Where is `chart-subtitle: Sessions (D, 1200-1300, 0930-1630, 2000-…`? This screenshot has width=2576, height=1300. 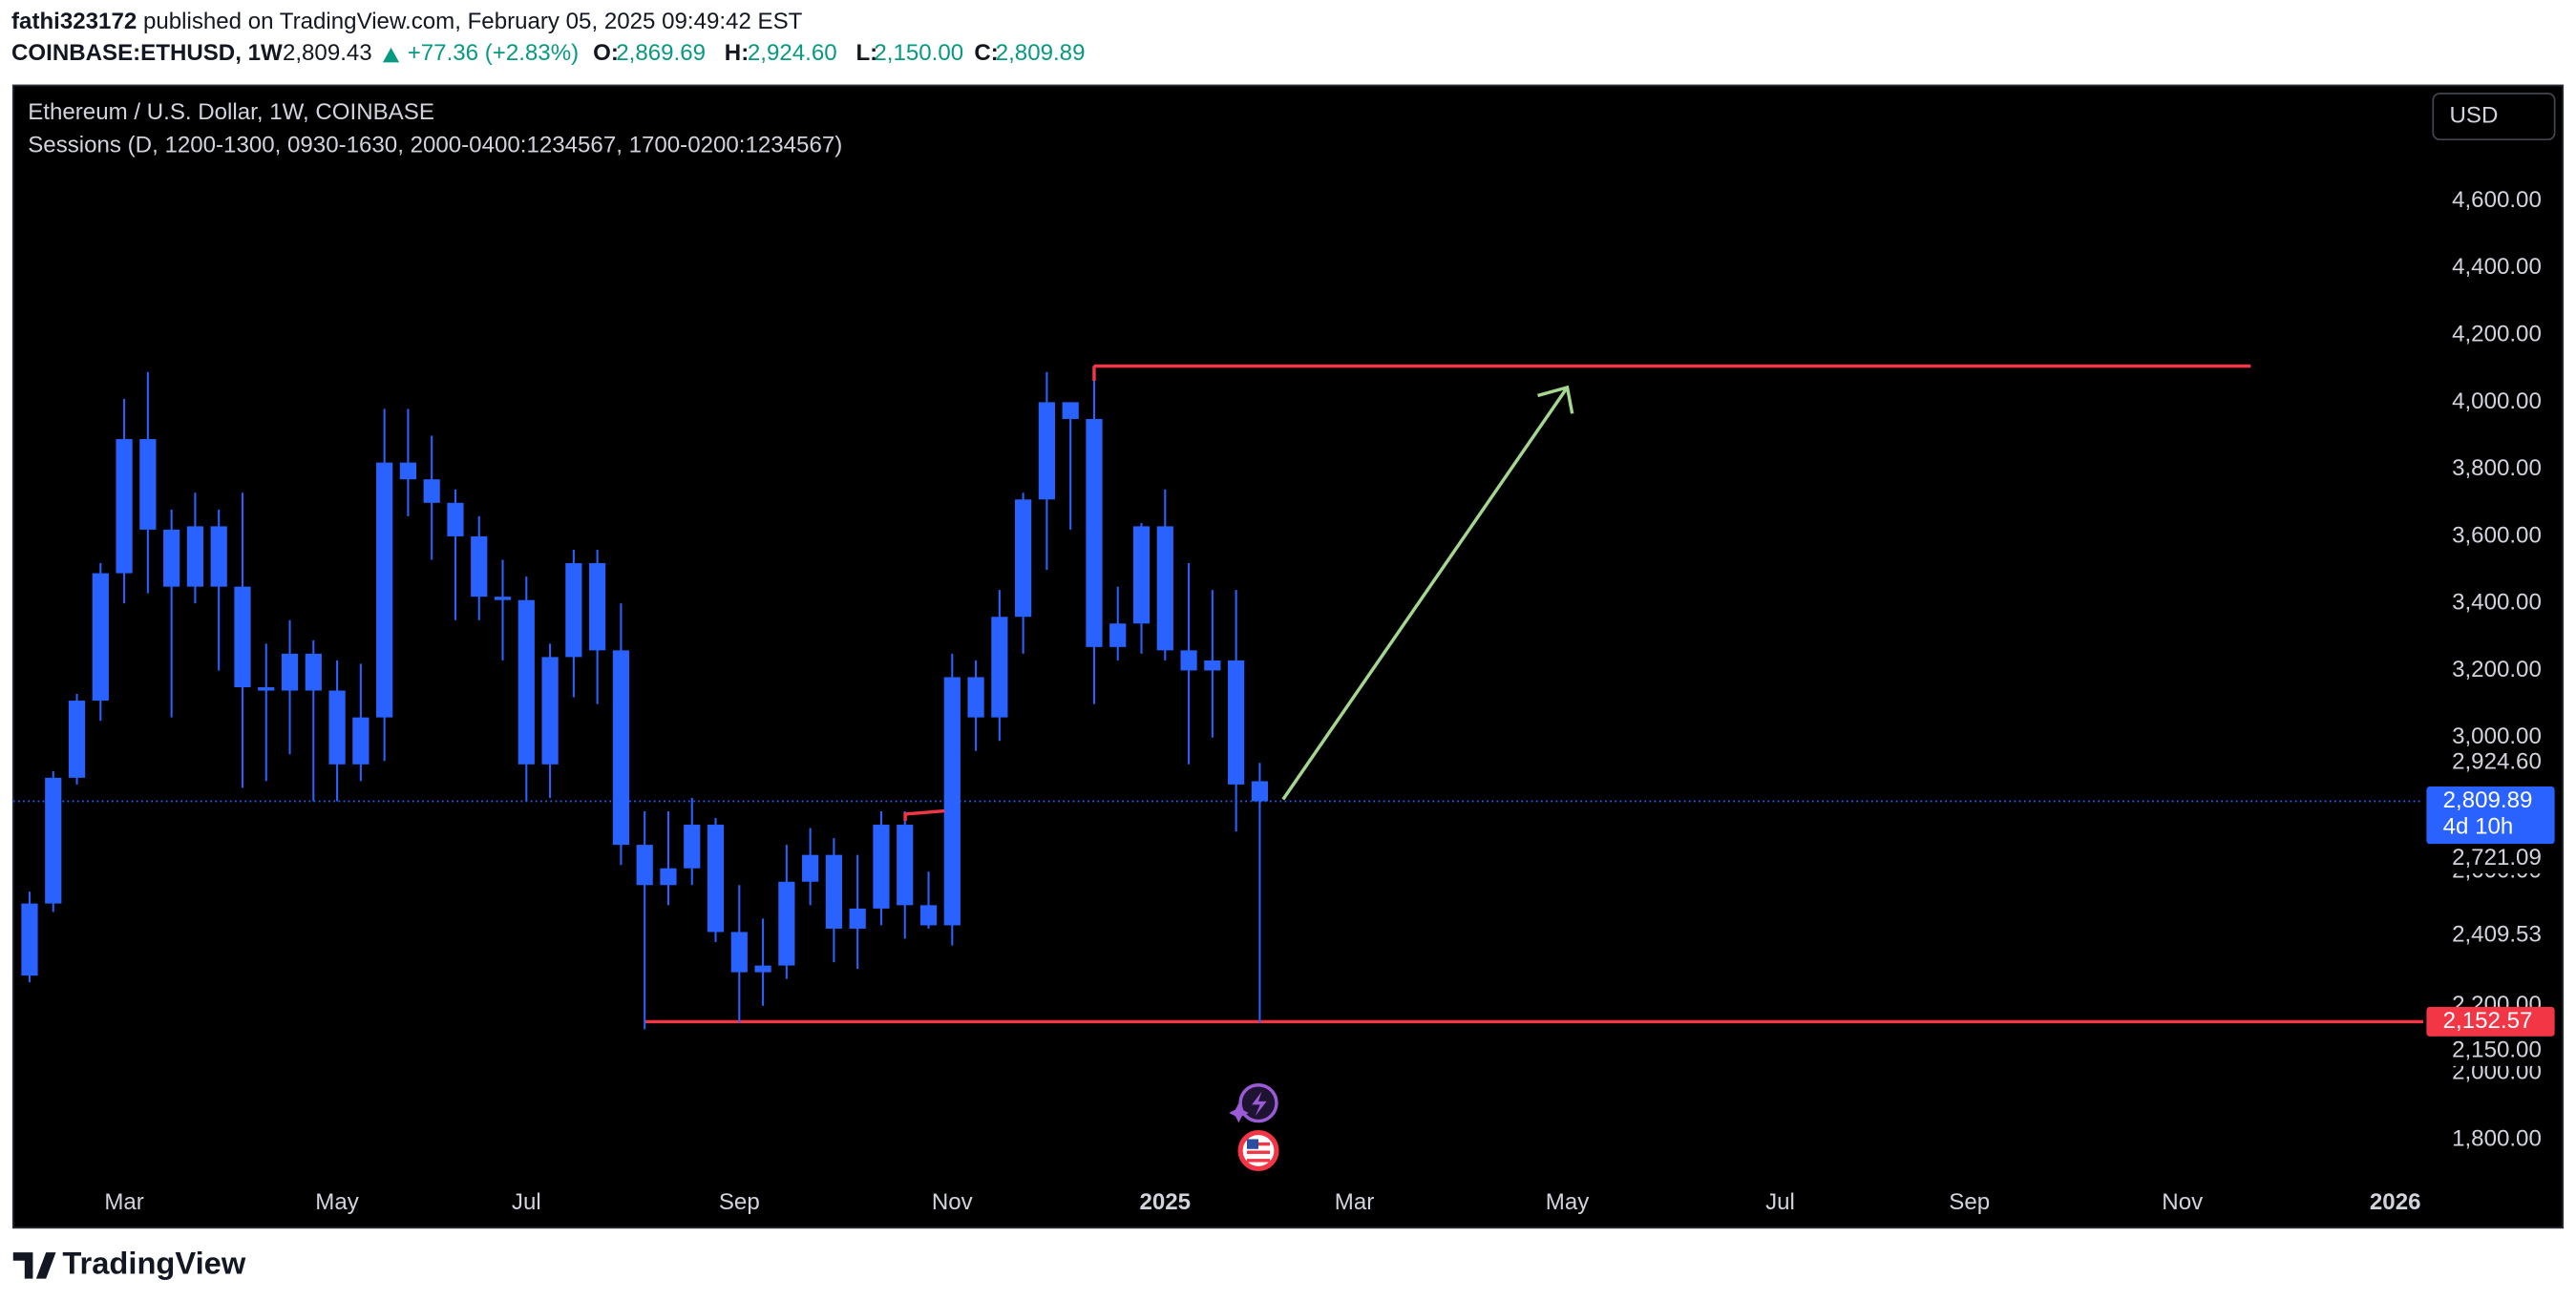 chart-subtitle: Sessions (D, 1200-1300, 0930-1630, 2000-… is located at coordinates (435, 144).